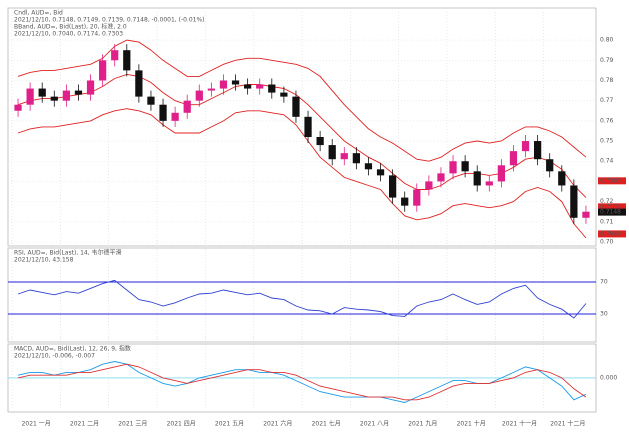 This screenshot has width=629, height=438. I want to click on x-tick-label: 2021 一月, so click(36, 424).